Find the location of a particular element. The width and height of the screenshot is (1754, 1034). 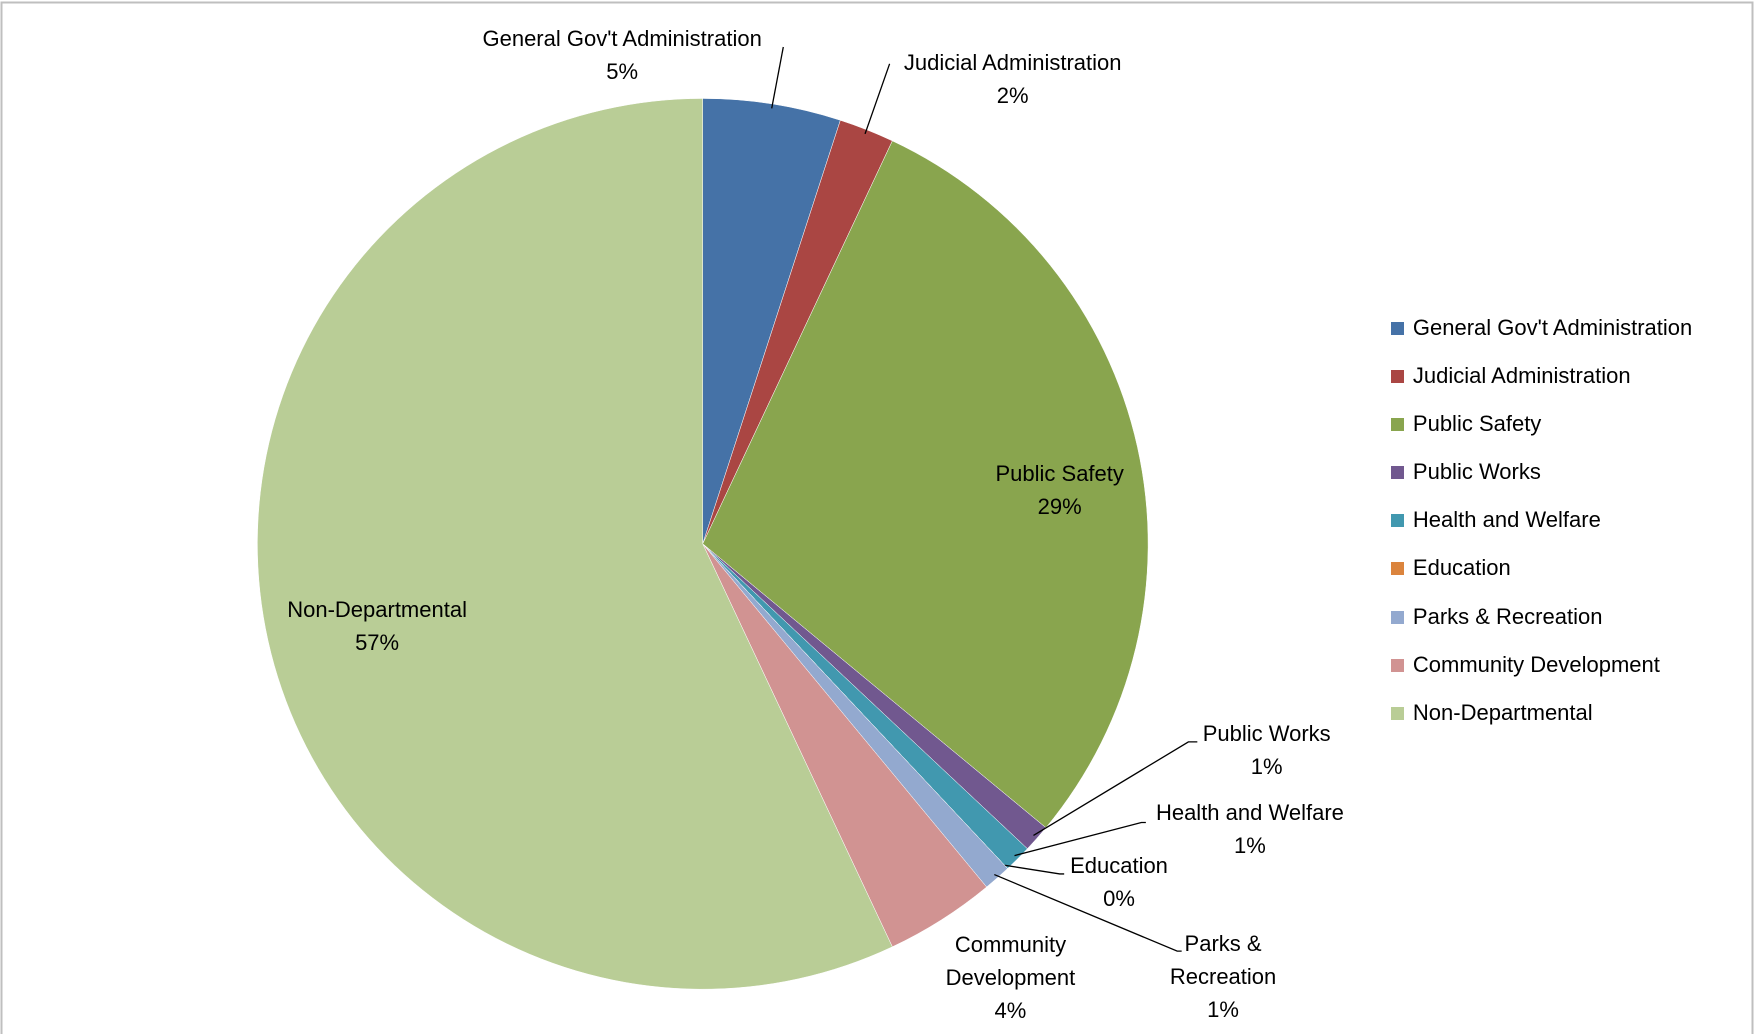

legend-label: Parks & Recreation is located at coordinates (1507, 616).